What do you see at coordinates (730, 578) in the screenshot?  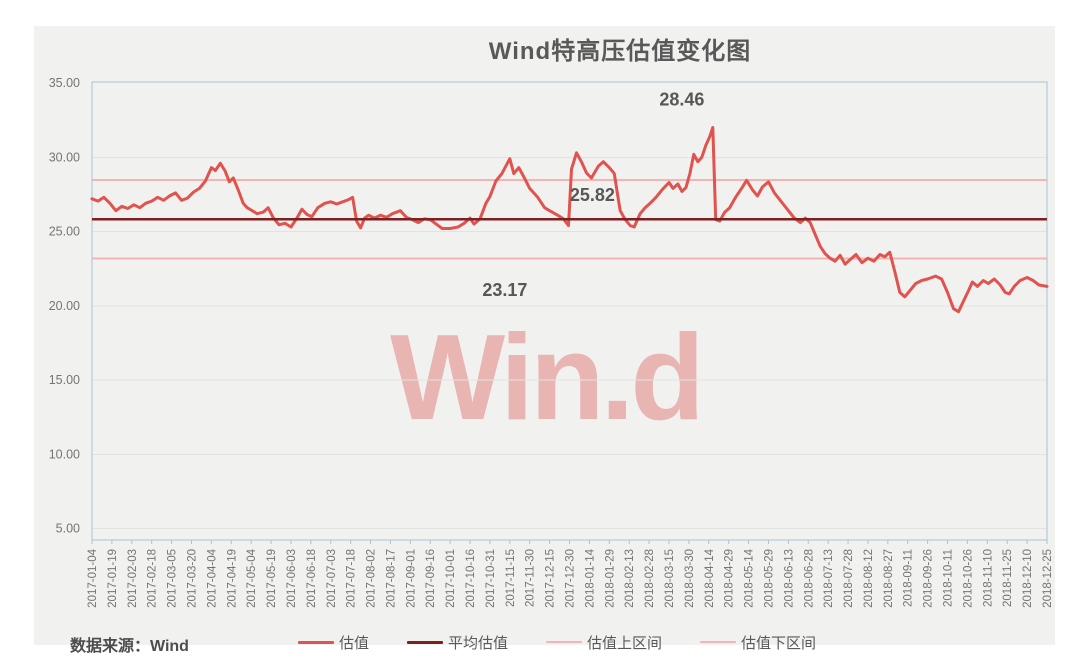 I see `x-tick-label: 2018-04-29` at bounding box center [730, 578].